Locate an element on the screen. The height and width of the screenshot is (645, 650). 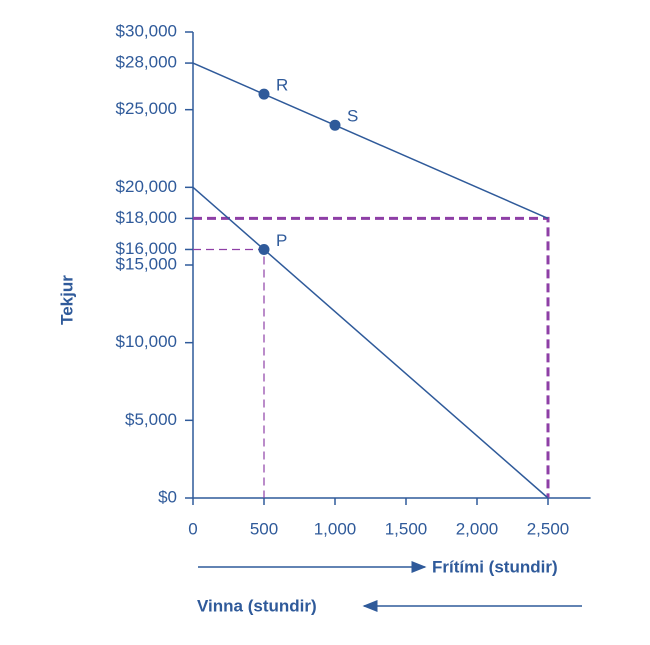
x-axis-label: Frítími (stundir) is located at coordinates (495, 566).